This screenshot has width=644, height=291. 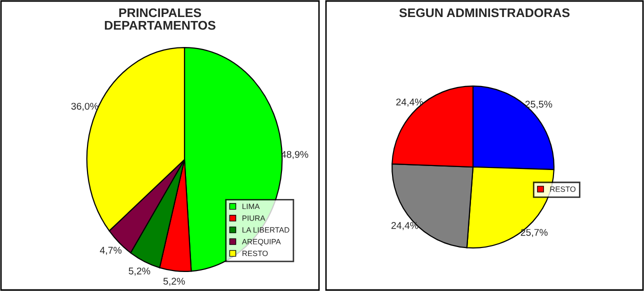 I want to click on data-label: 25,5%, so click(x=538, y=104).